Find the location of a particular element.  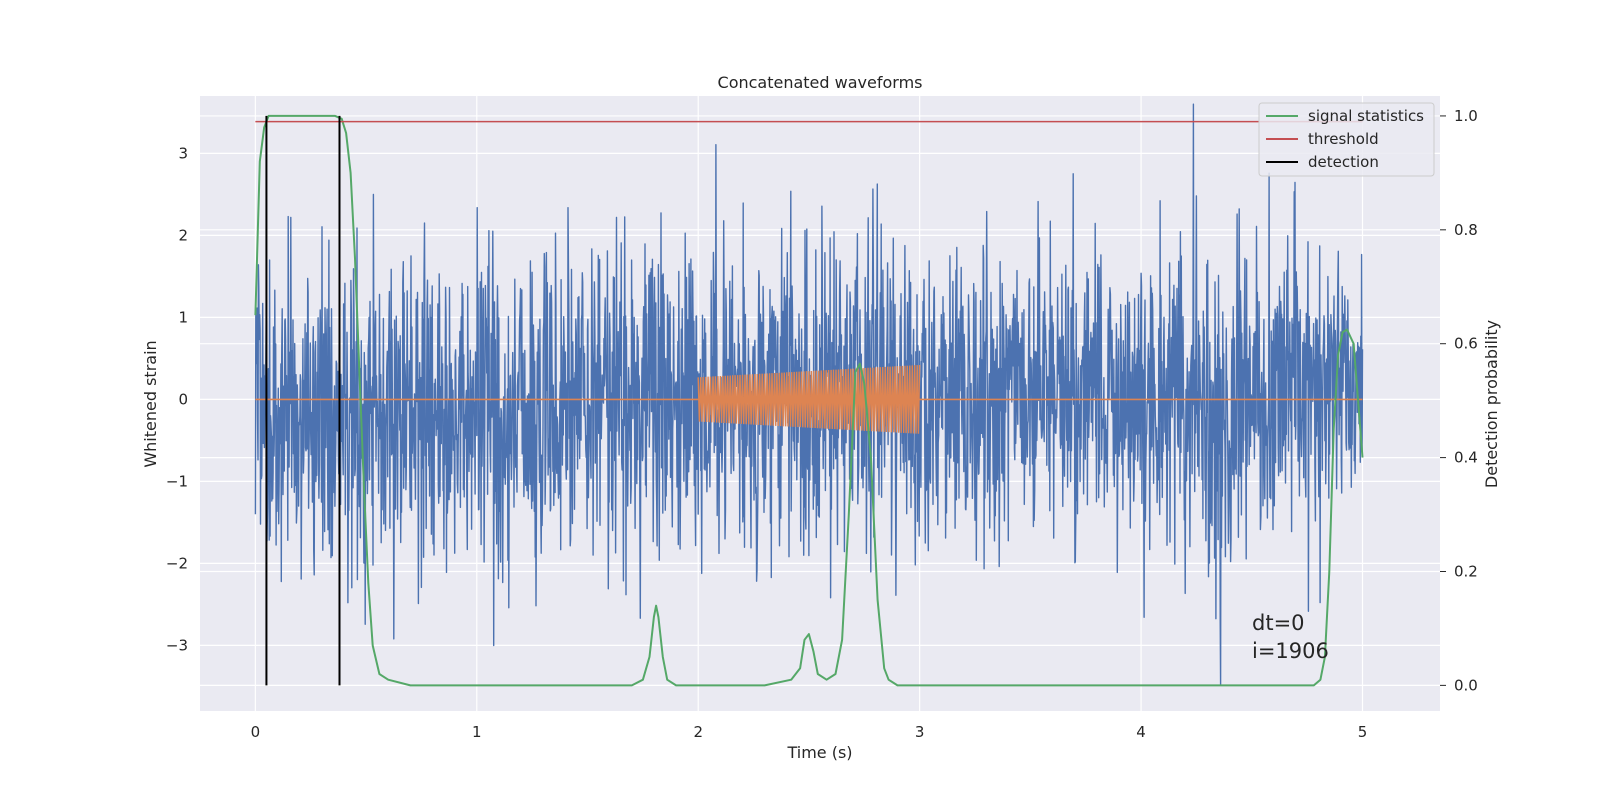

y2-tick-label-5: 1.0 is located at coordinates (1466, 116).